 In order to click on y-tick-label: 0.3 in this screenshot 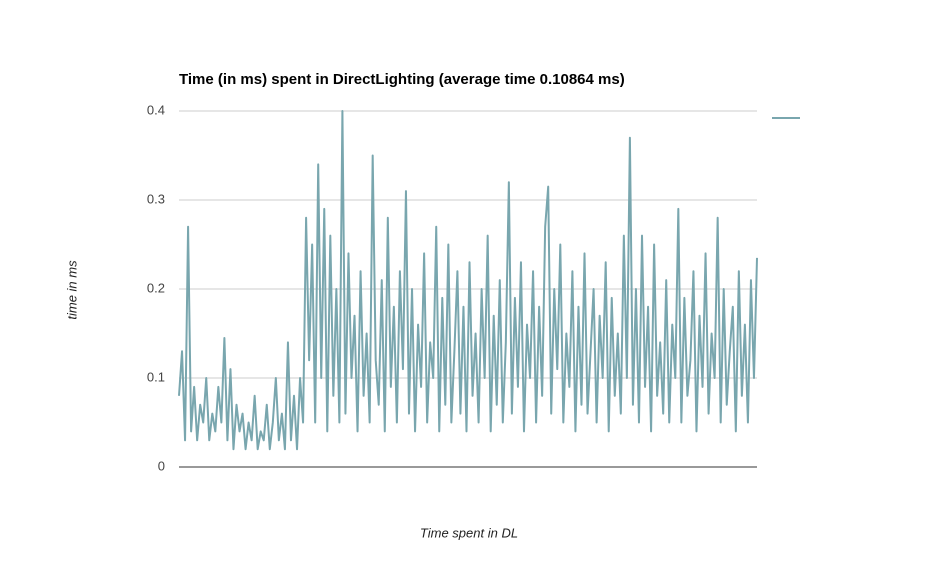, I will do `click(156, 198)`.